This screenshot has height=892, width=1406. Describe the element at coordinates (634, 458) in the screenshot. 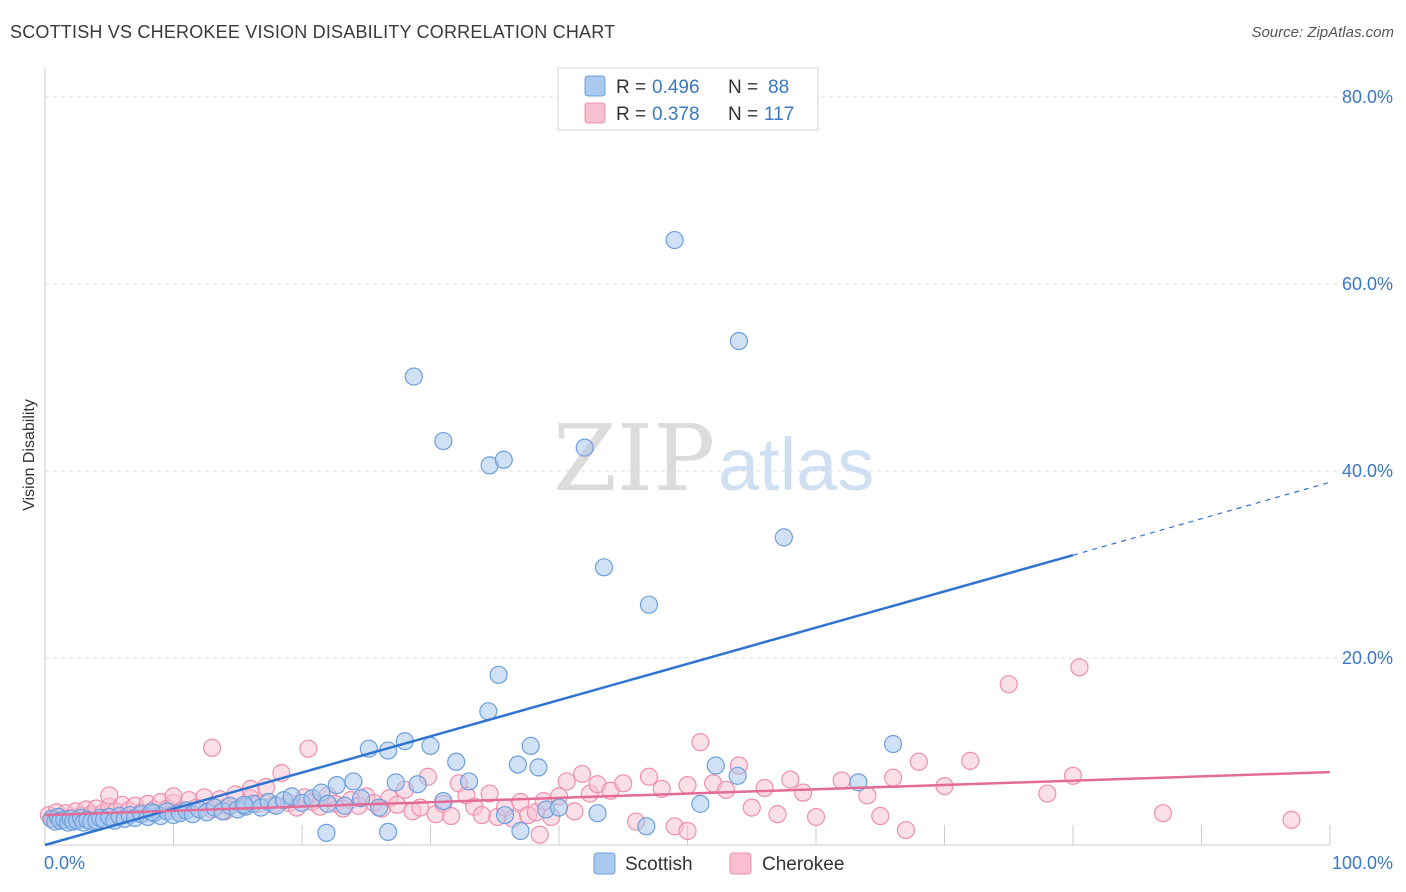

I see `watermark-zip: ZIP` at that location.